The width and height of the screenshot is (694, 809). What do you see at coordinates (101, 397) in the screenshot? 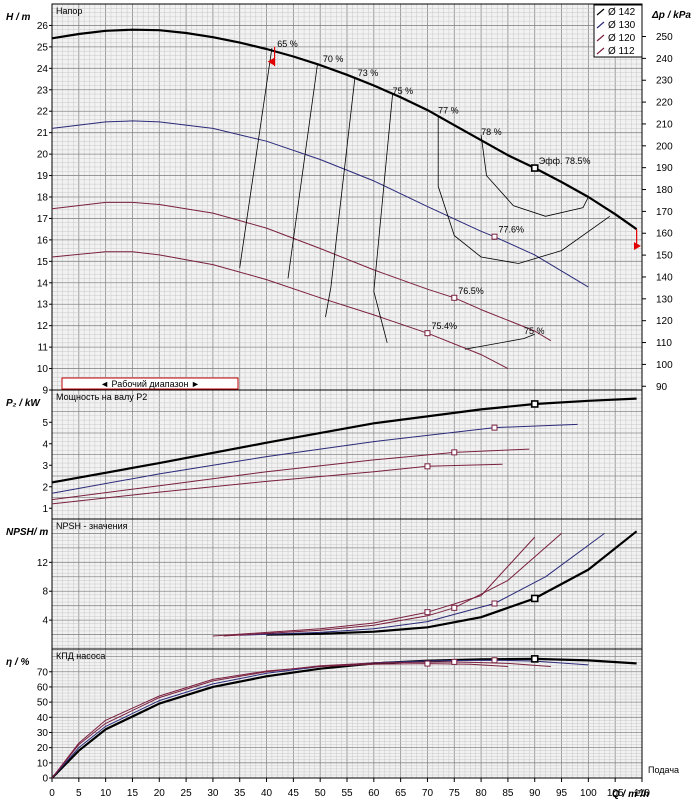
I see `panel-title: Мощность на валу P2` at bounding box center [101, 397].